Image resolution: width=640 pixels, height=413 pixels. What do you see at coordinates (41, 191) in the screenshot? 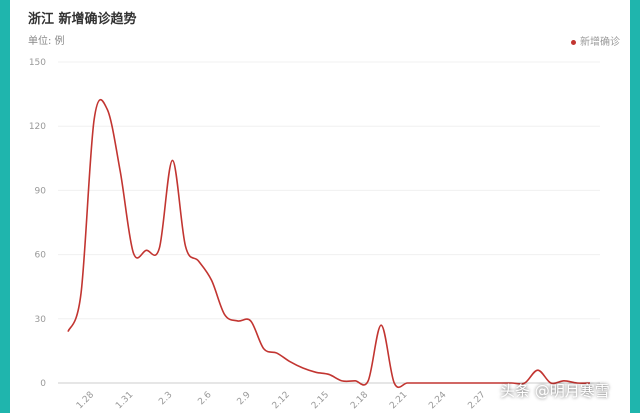
I see `y-tick-label: 90` at bounding box center [41, 191].